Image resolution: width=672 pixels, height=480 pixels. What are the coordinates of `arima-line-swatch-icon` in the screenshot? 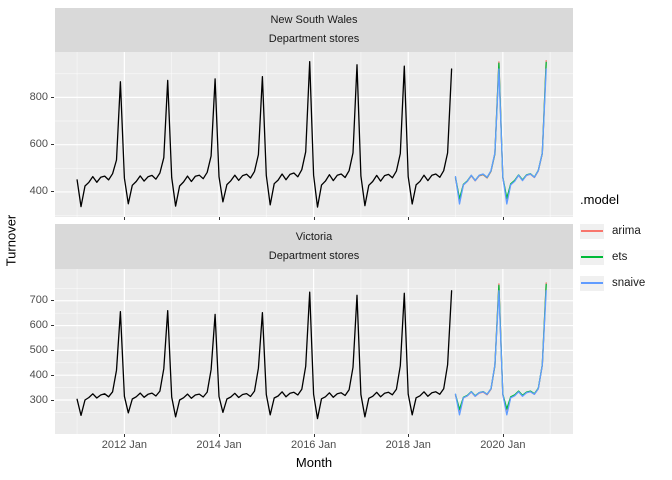 It's located at (592, 231).